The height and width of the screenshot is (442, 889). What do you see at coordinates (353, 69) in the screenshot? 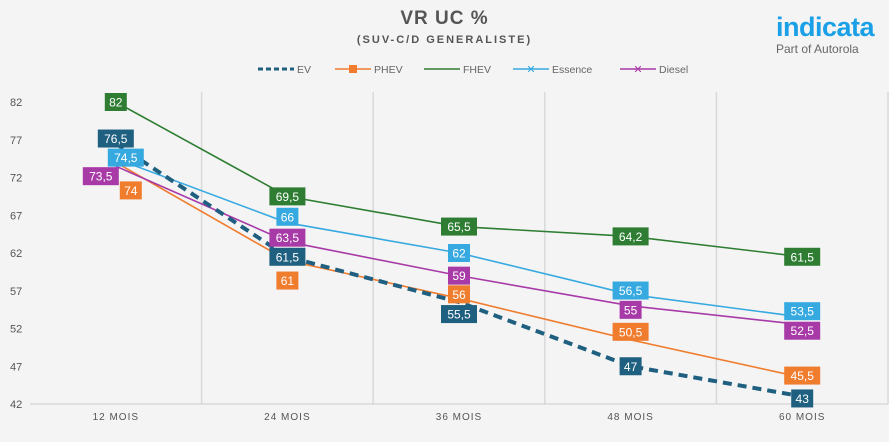
I see `legend-square-marker` at bounding box center [353, 69].